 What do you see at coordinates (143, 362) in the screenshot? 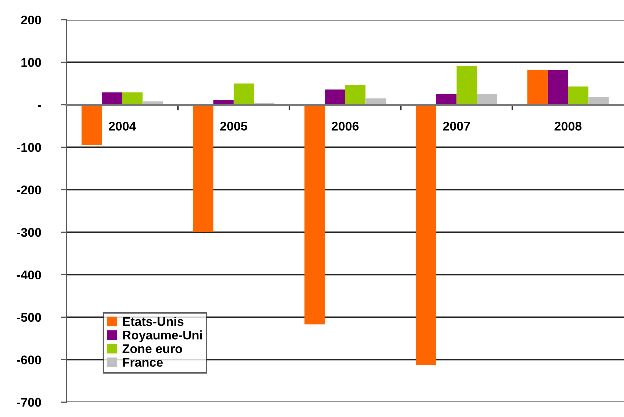
I see `legend-label: France` at bounding box center [143, 362].